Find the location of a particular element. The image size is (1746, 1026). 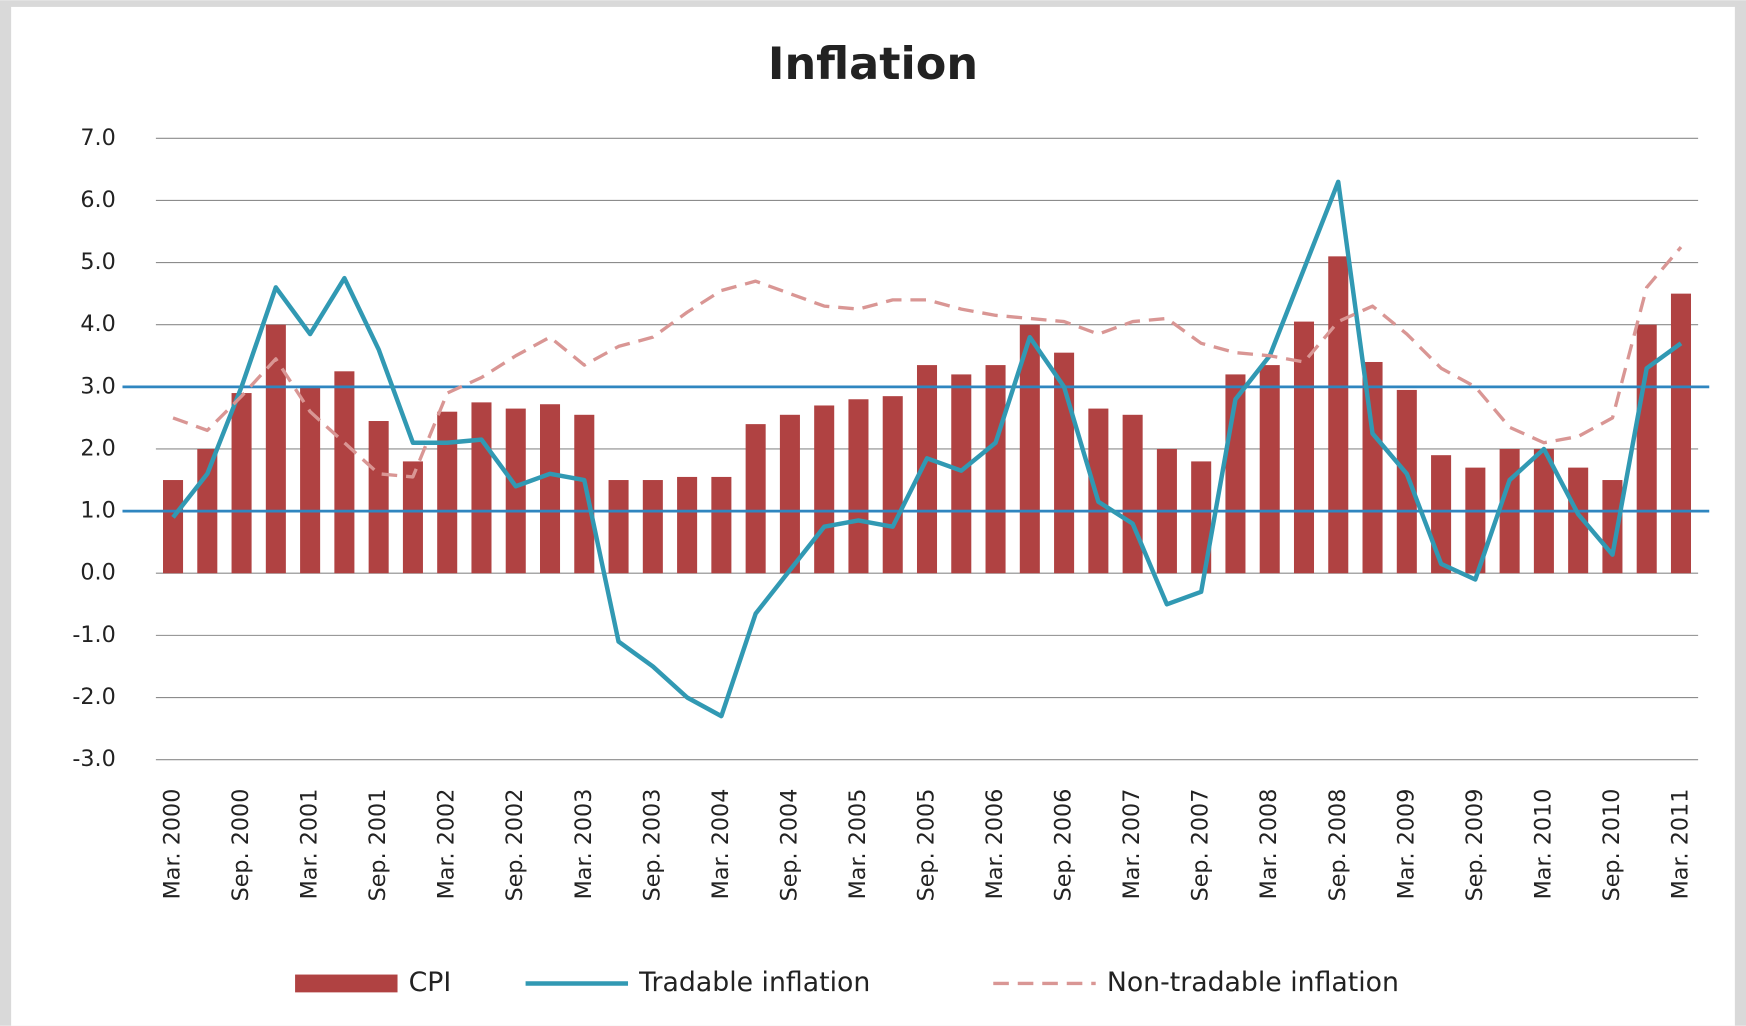

x-tick-label: Mar. 2002 is located at coordinates (447, 844).